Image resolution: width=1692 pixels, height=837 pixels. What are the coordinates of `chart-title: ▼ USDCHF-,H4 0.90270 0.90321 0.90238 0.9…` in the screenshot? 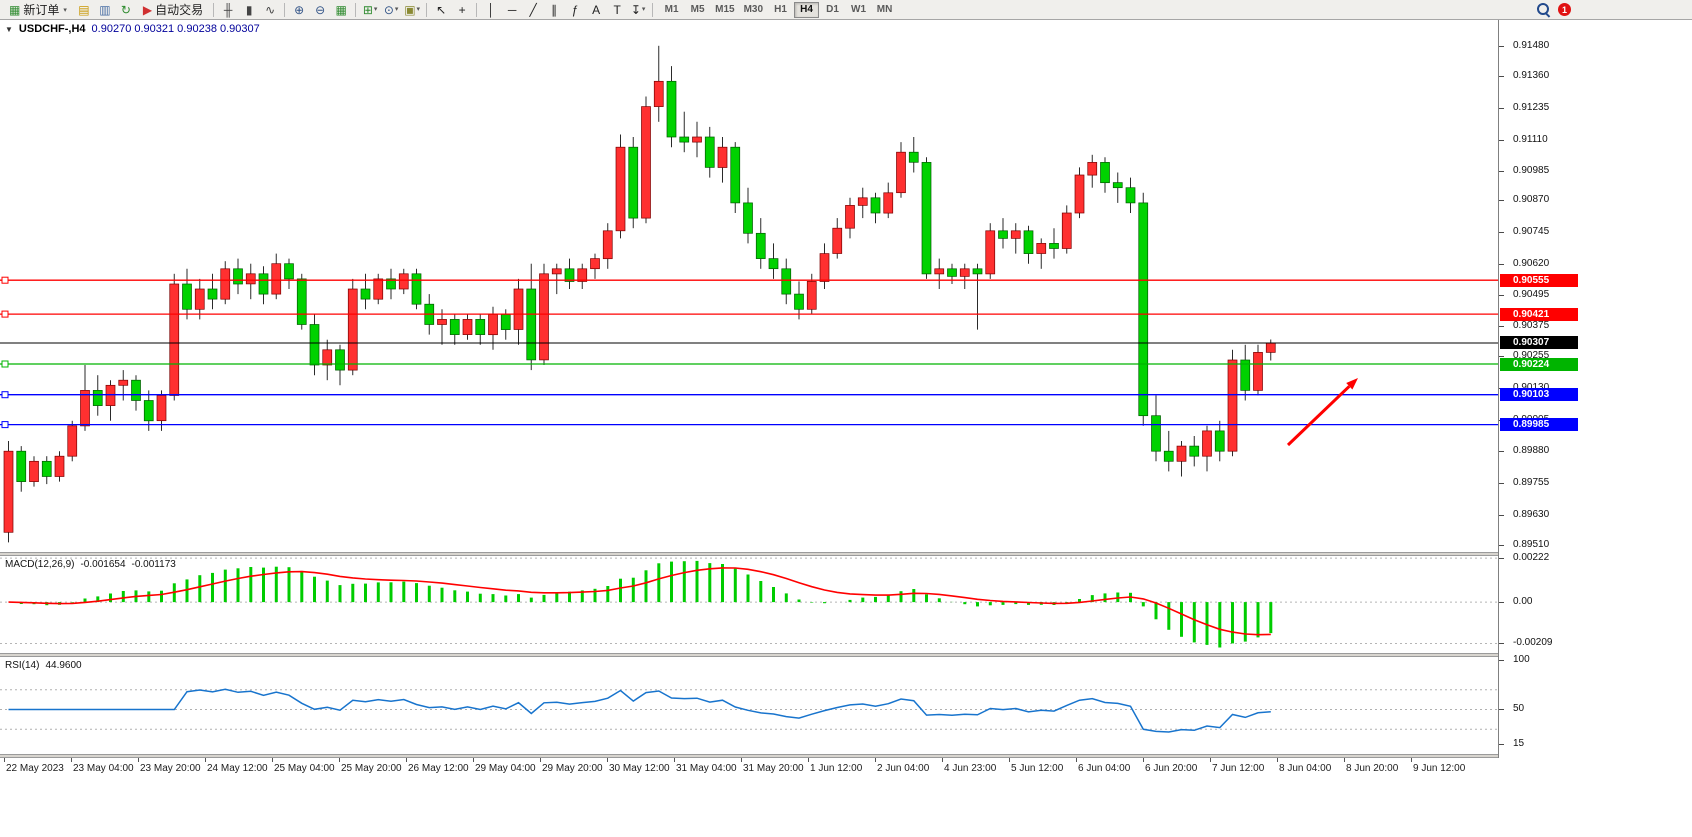 It's located at (132, 29).